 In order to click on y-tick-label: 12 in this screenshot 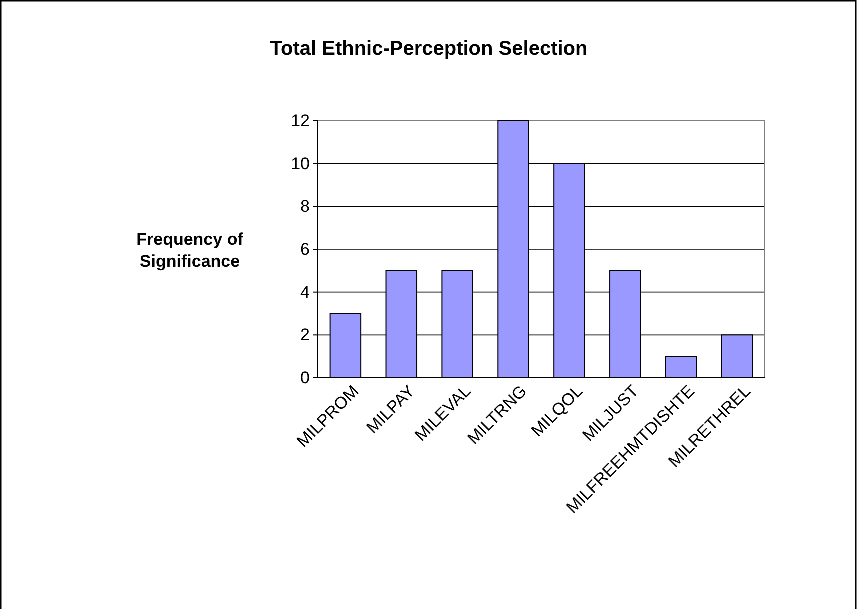, I will do `click(300, 120)`.